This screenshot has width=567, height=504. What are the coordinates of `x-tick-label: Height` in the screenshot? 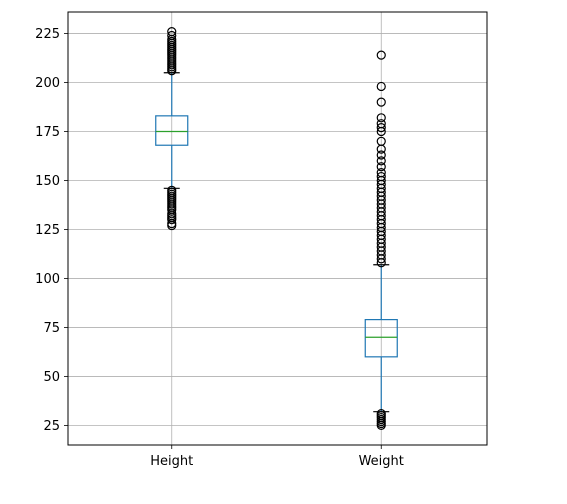 It's located at (171, 461).